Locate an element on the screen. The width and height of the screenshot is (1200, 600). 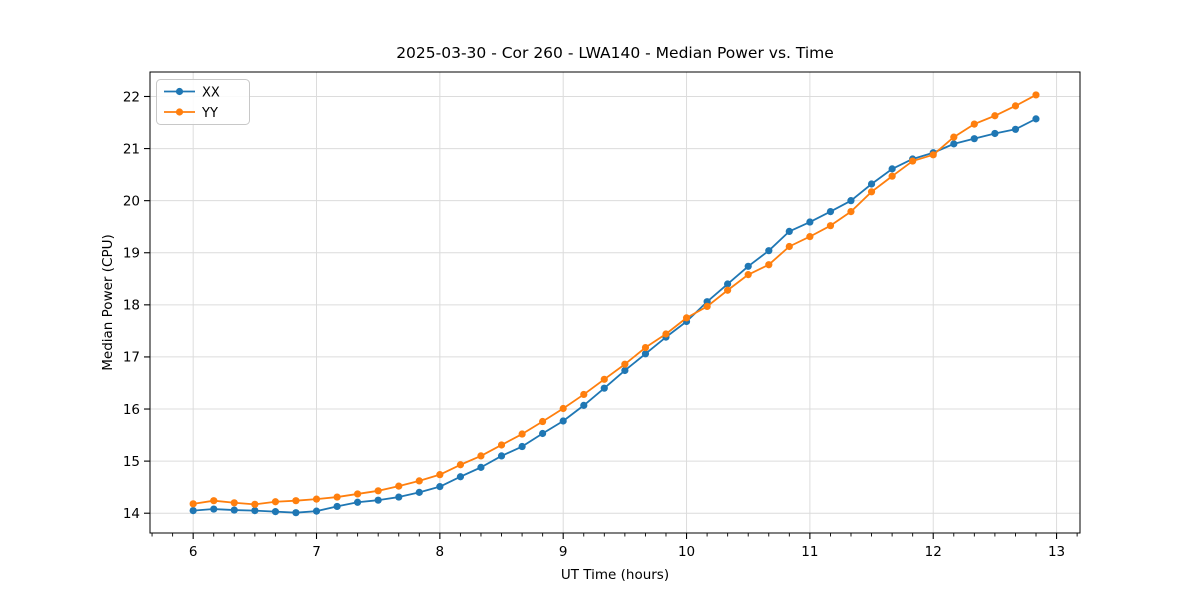
y-tick-label: 19 is located at coordinates (131, 254).